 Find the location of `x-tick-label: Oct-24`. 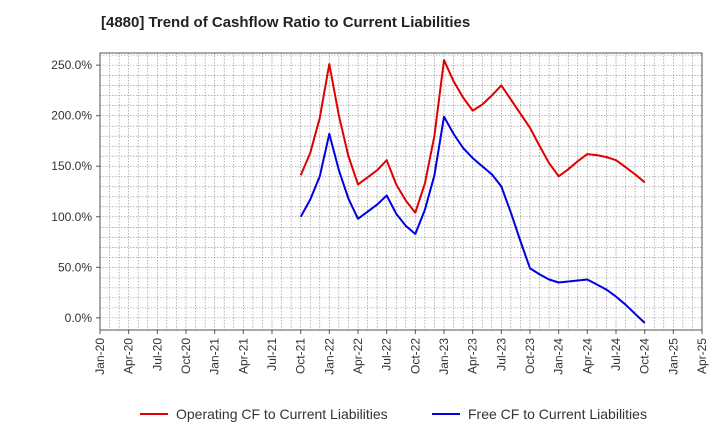

x-tick-label: Oct-24 is located at coordinates (645, 356).